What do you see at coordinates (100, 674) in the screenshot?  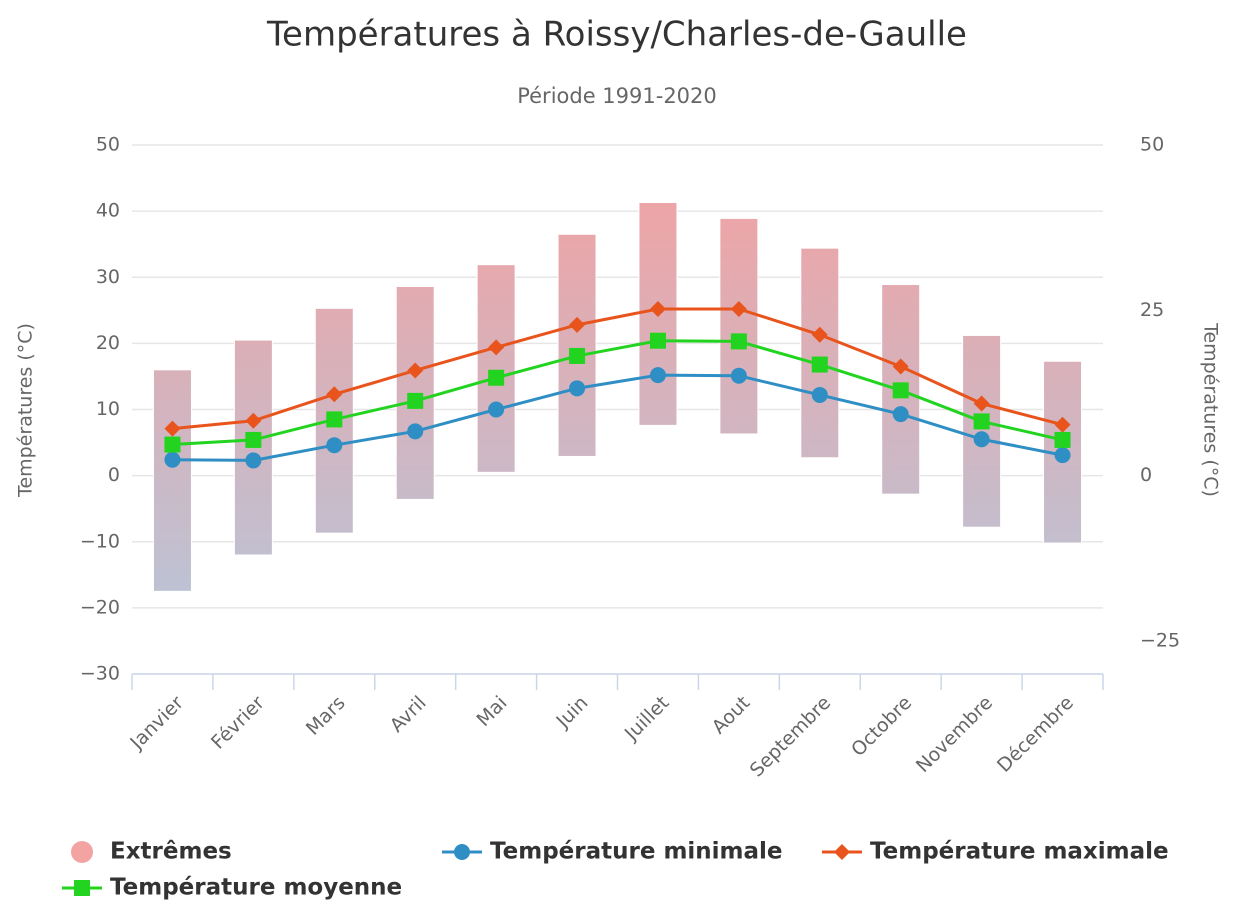 I see `y-tick-label: −30` at bounding box center [100, 674].